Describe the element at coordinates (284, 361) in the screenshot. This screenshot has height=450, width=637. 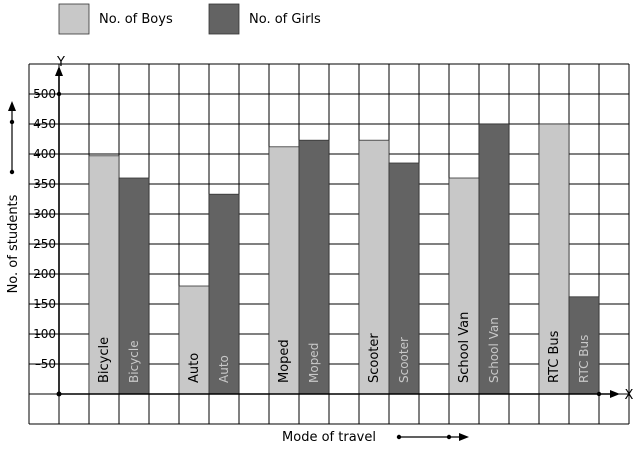
I see `boys-bar-label-moped: Moped` at that location.